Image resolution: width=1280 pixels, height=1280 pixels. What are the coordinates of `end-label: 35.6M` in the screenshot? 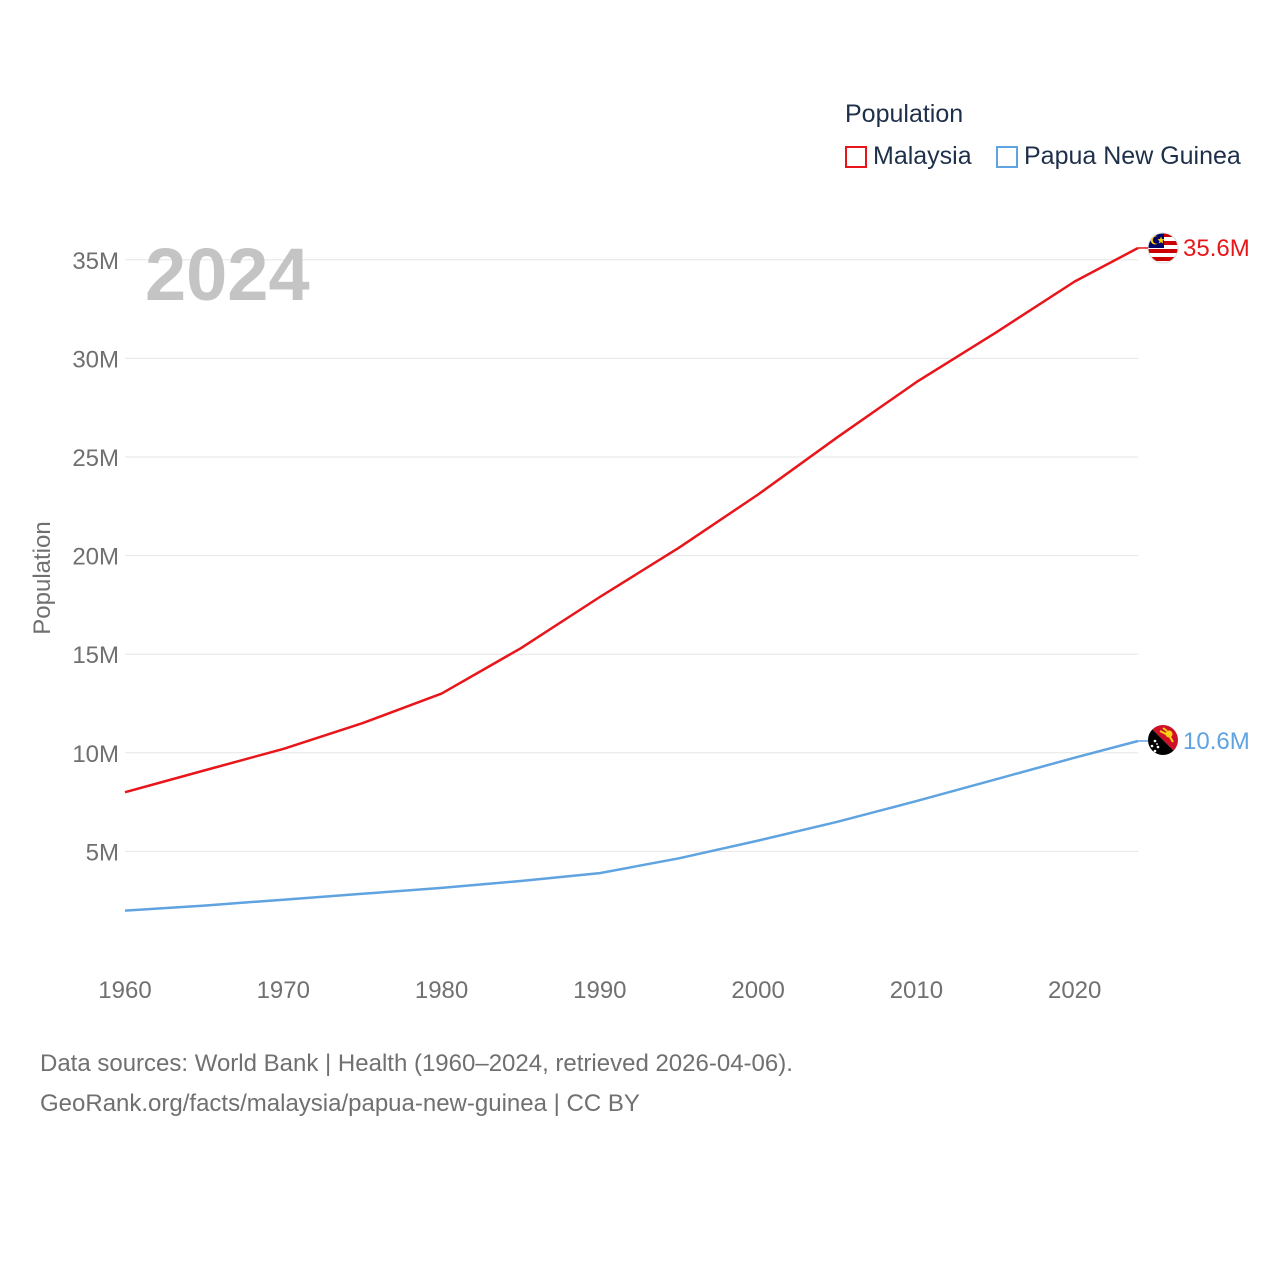 It's located at (1216, 248).